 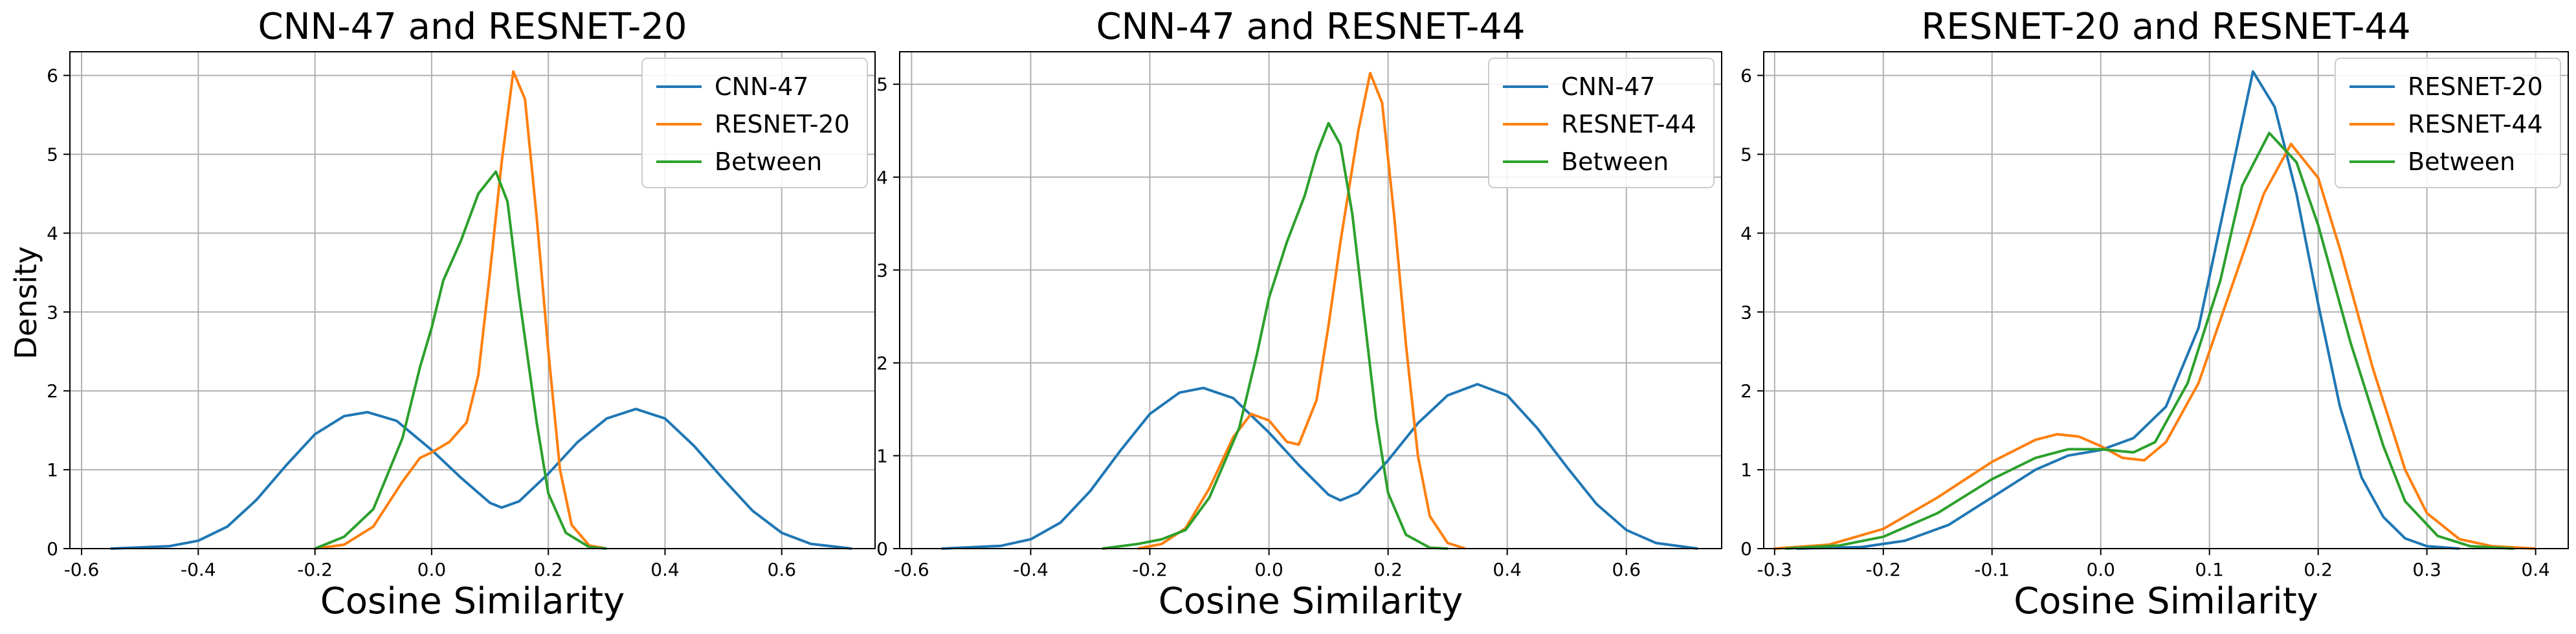 What do you see at coordinates (2426, 569) in the screenshot?
I see `x-tick-label: 0.3` at bounding box center [2426, 569].